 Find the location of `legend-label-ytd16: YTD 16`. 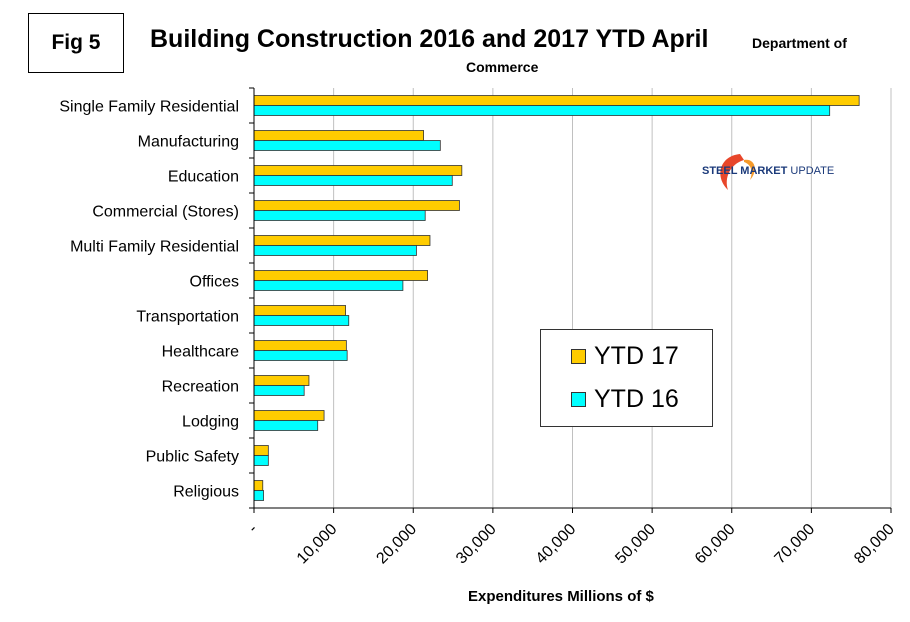

legend-label-ytd16: YTD 16 is located at coordinates (636, 399).